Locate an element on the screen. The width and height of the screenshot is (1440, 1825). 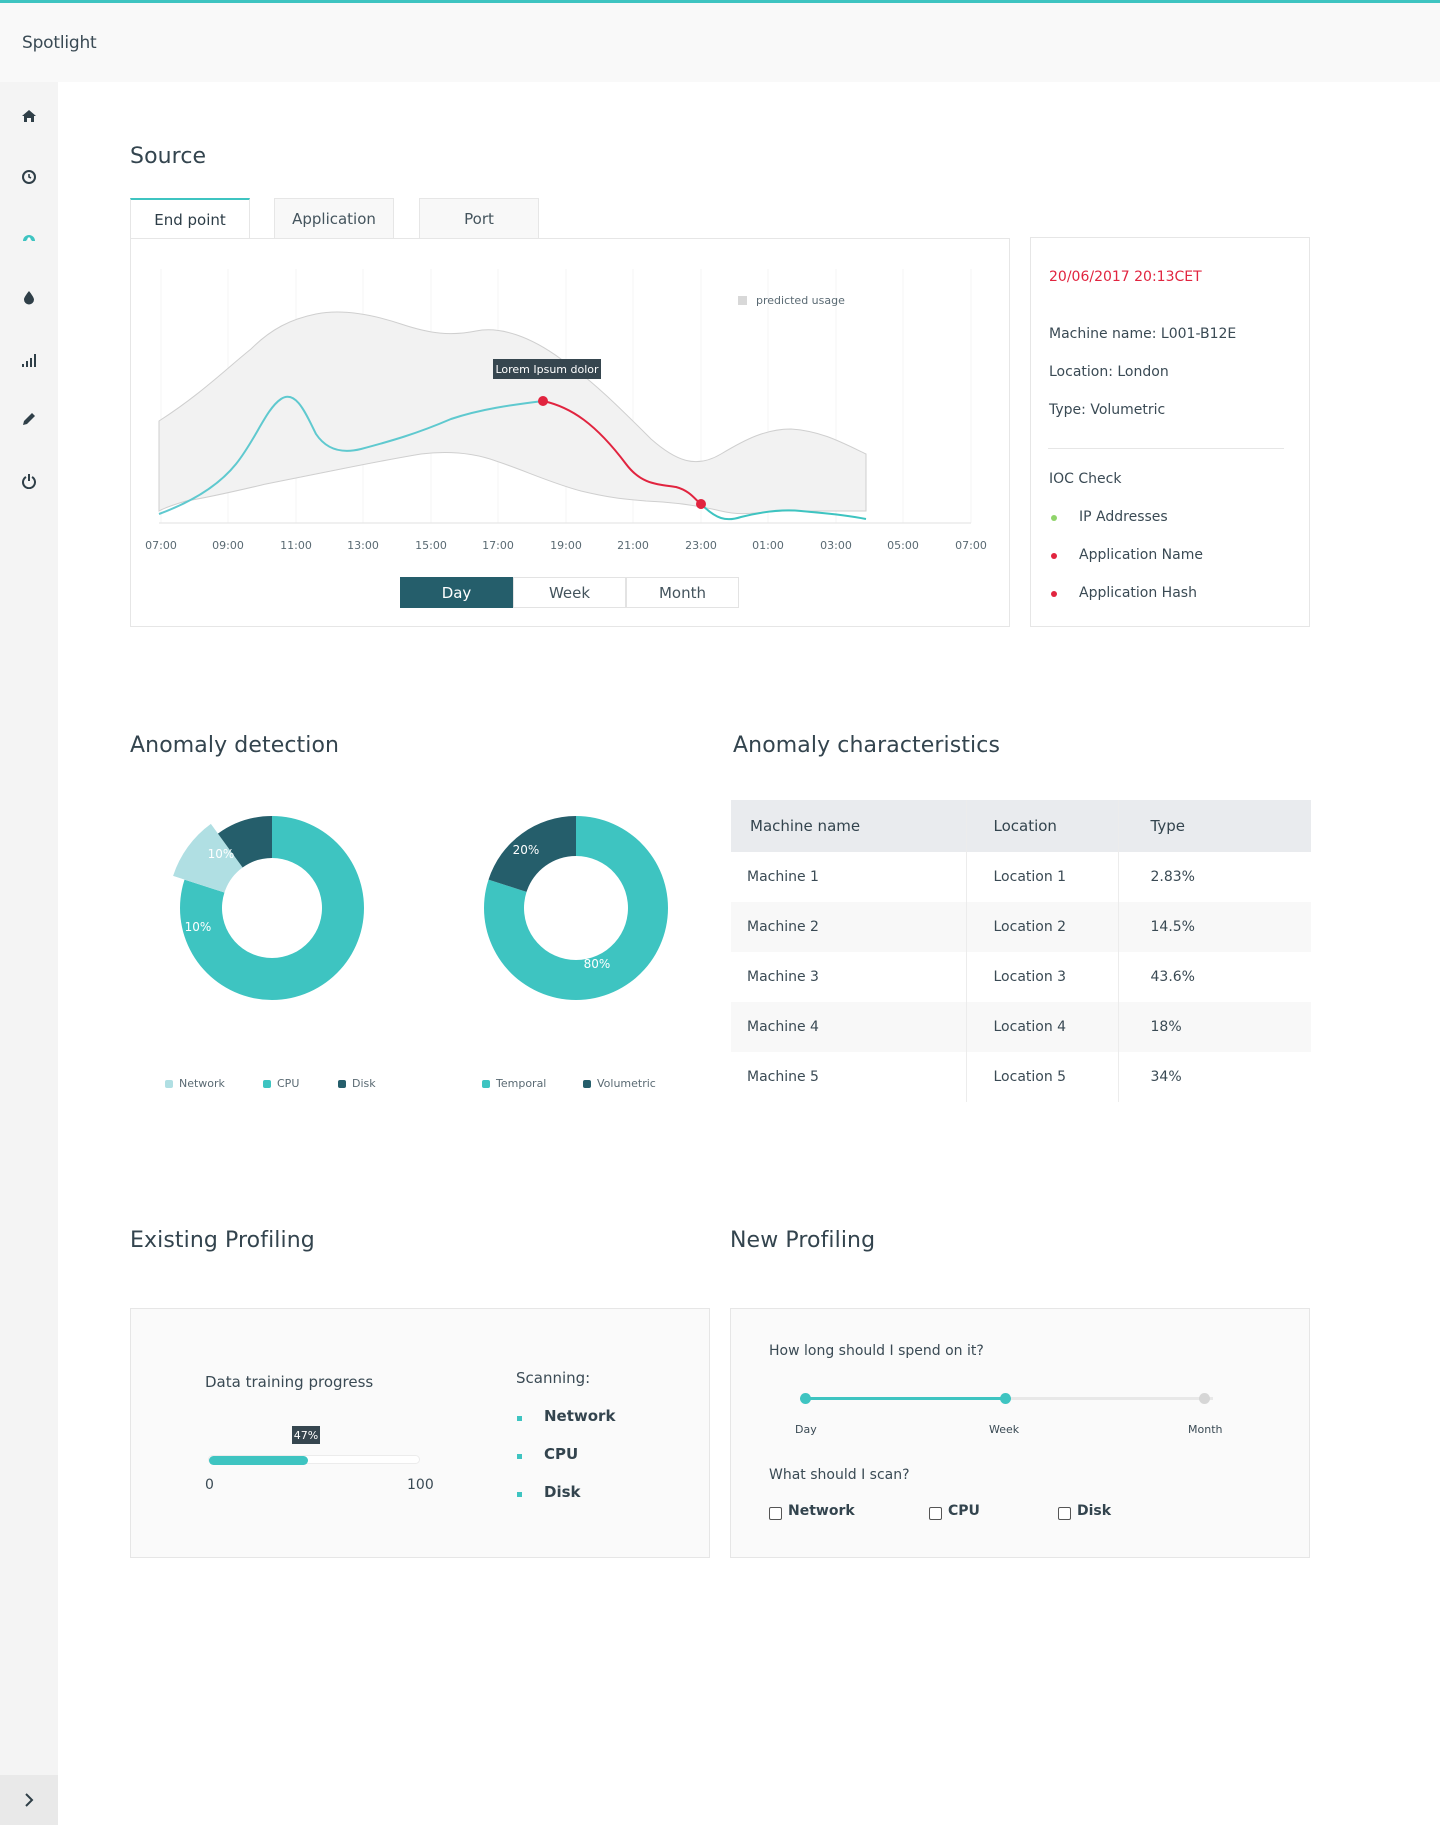
legend-cpu: CPU is located at coordinates (281, 1083).